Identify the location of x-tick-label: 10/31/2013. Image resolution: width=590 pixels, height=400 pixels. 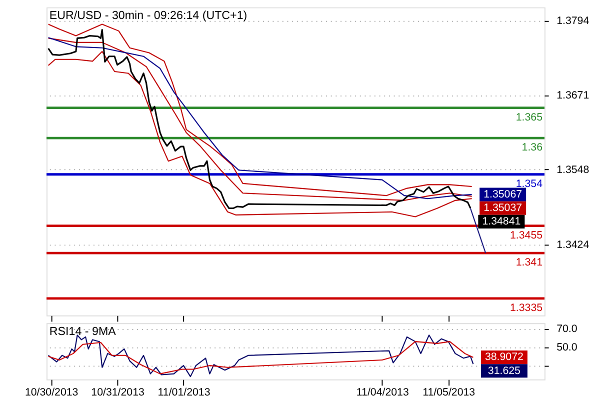
(117, 392).